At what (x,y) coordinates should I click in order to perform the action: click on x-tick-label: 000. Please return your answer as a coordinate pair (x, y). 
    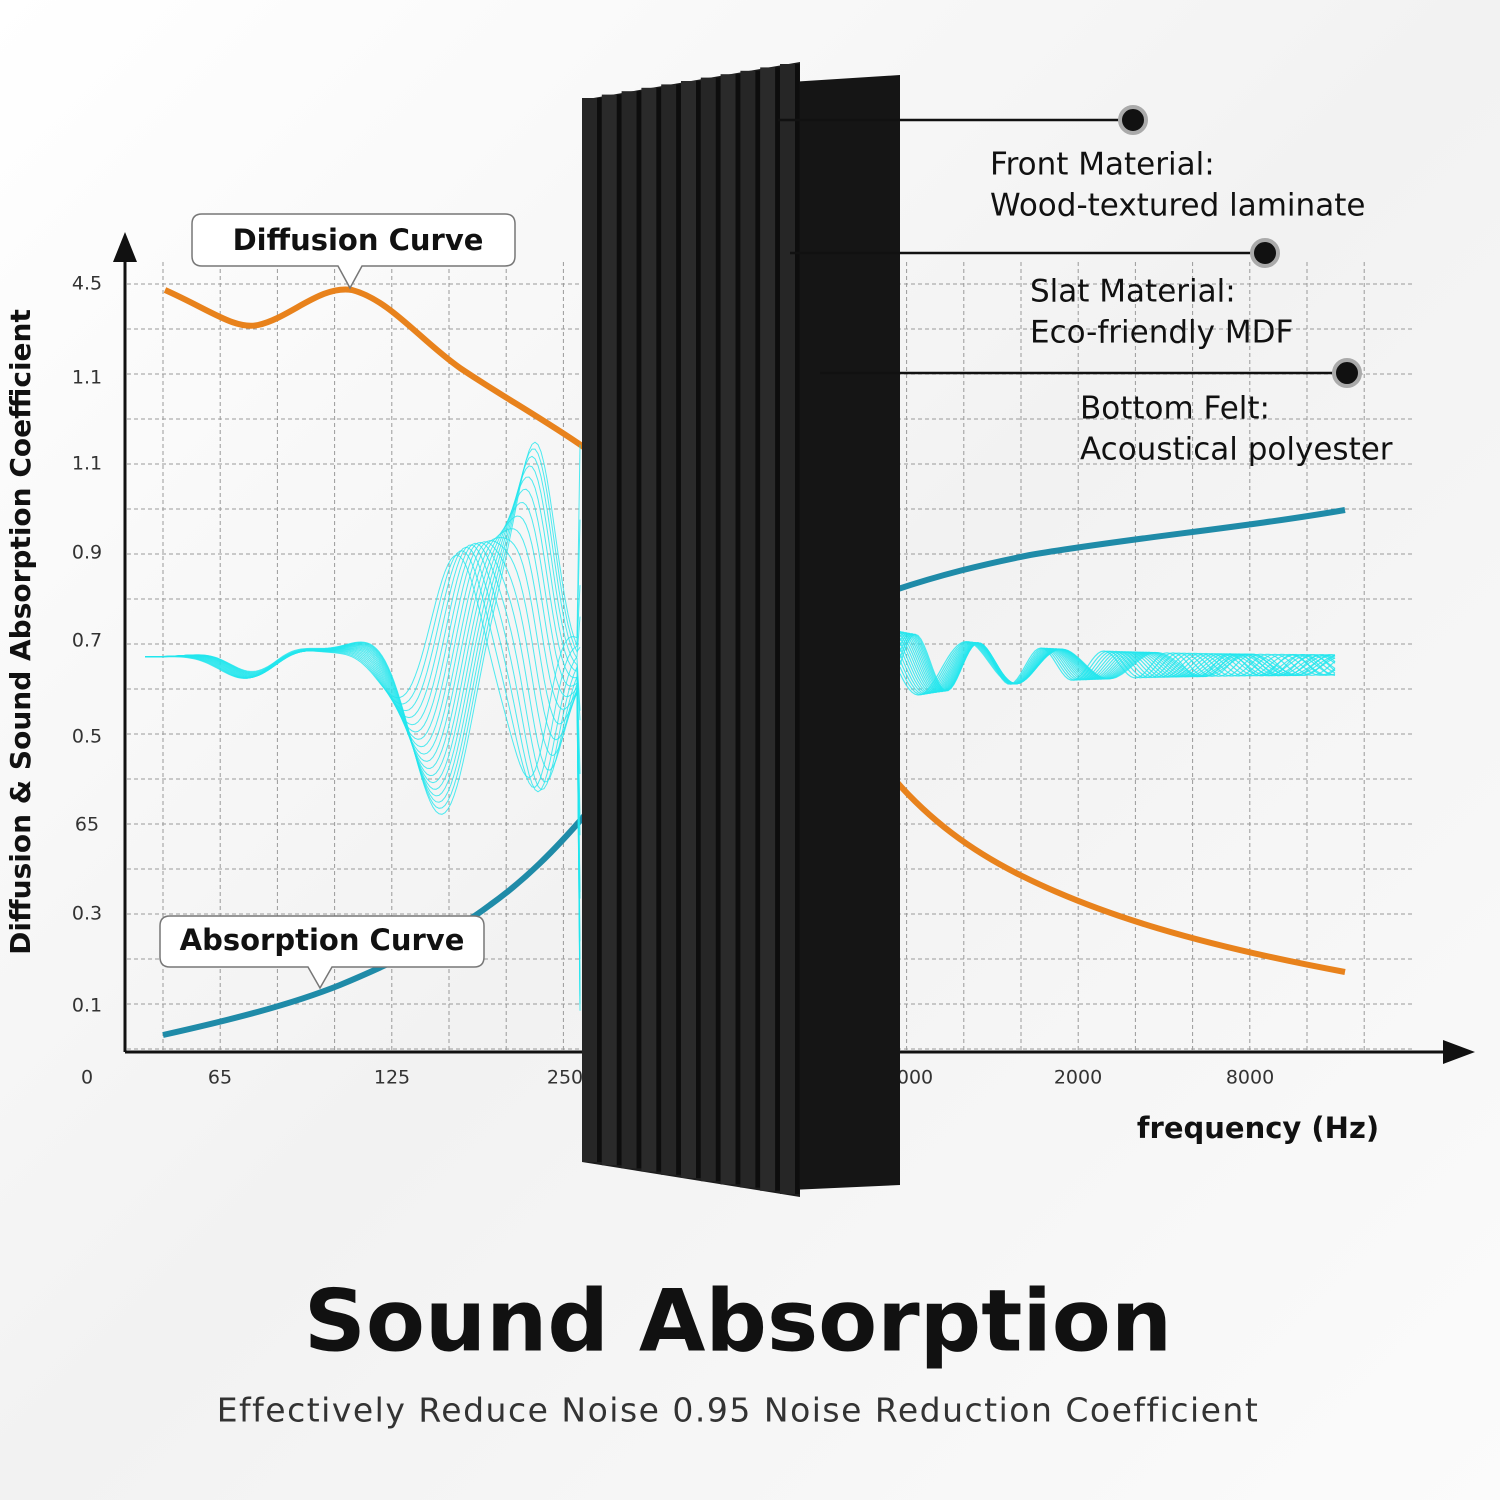
    Looking at the image, I should click on (915, 1078).